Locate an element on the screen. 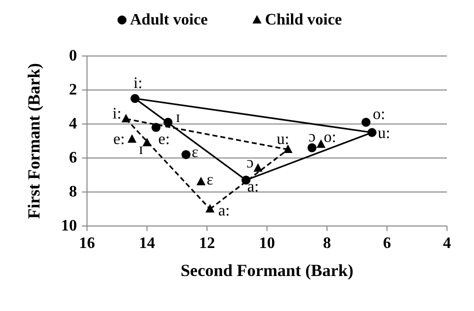  legend-label: Adult voice is located at coordinates (169, 20).